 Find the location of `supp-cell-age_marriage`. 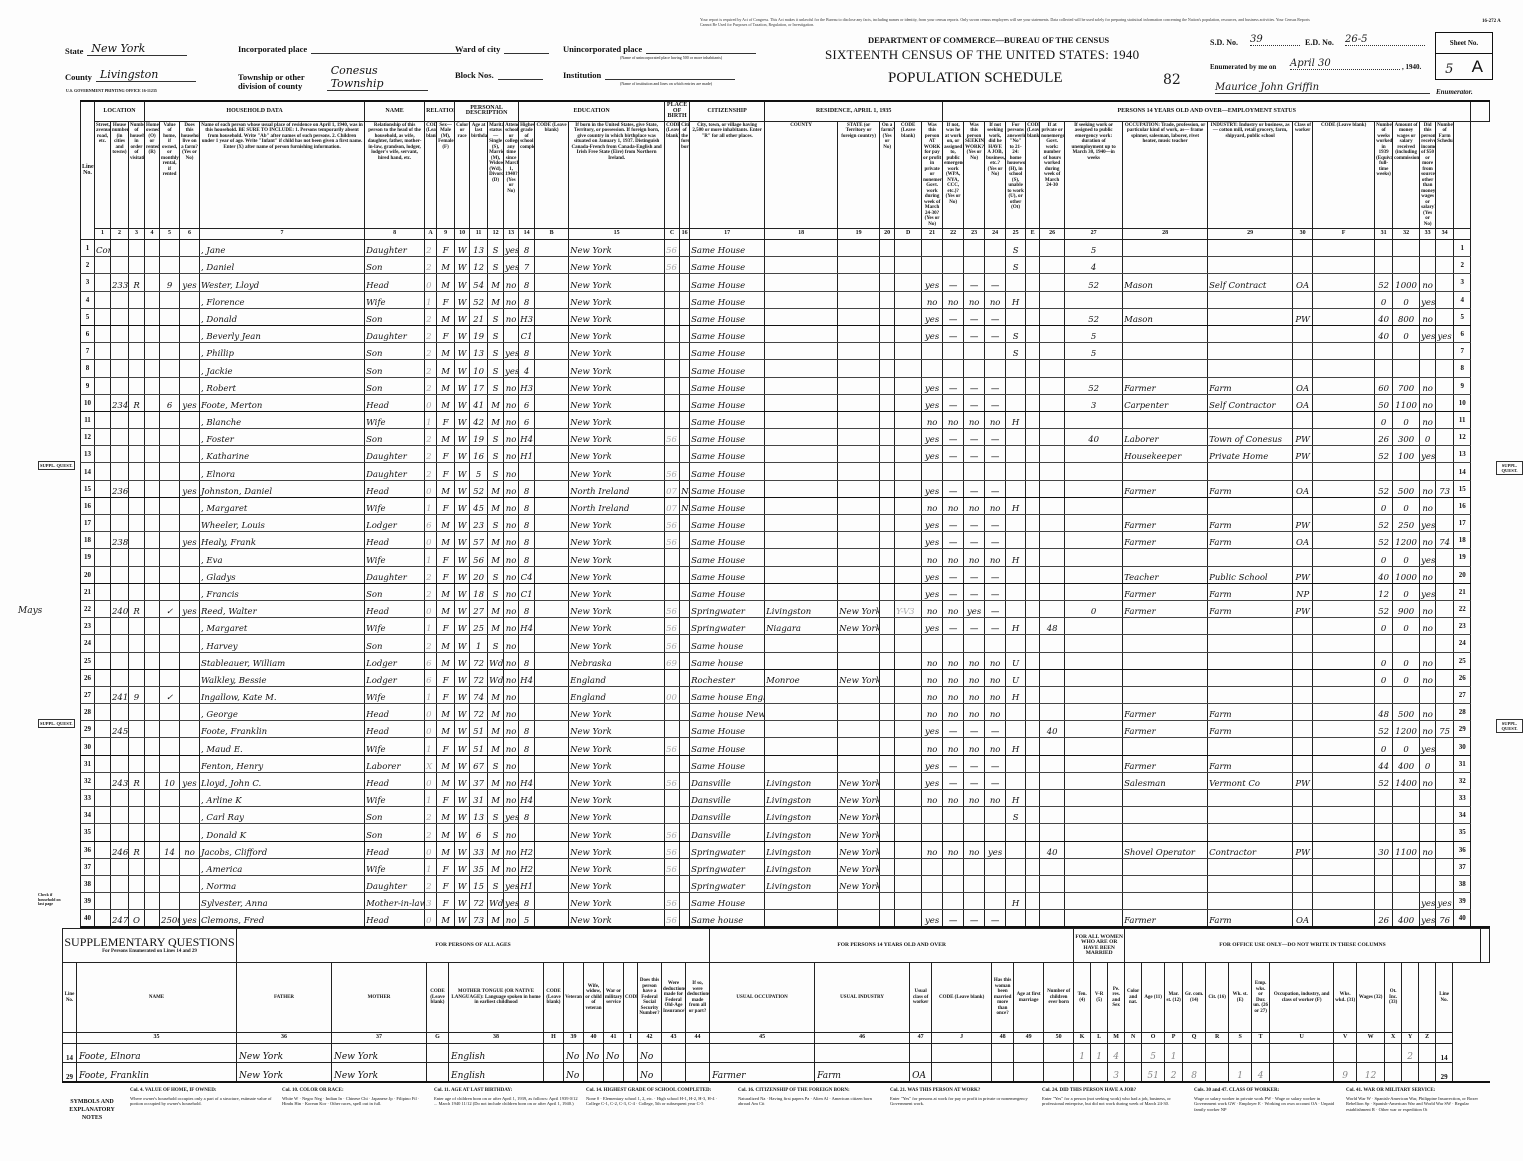

supp-cell-age_marriage is located at coordinates (1029, 1053).